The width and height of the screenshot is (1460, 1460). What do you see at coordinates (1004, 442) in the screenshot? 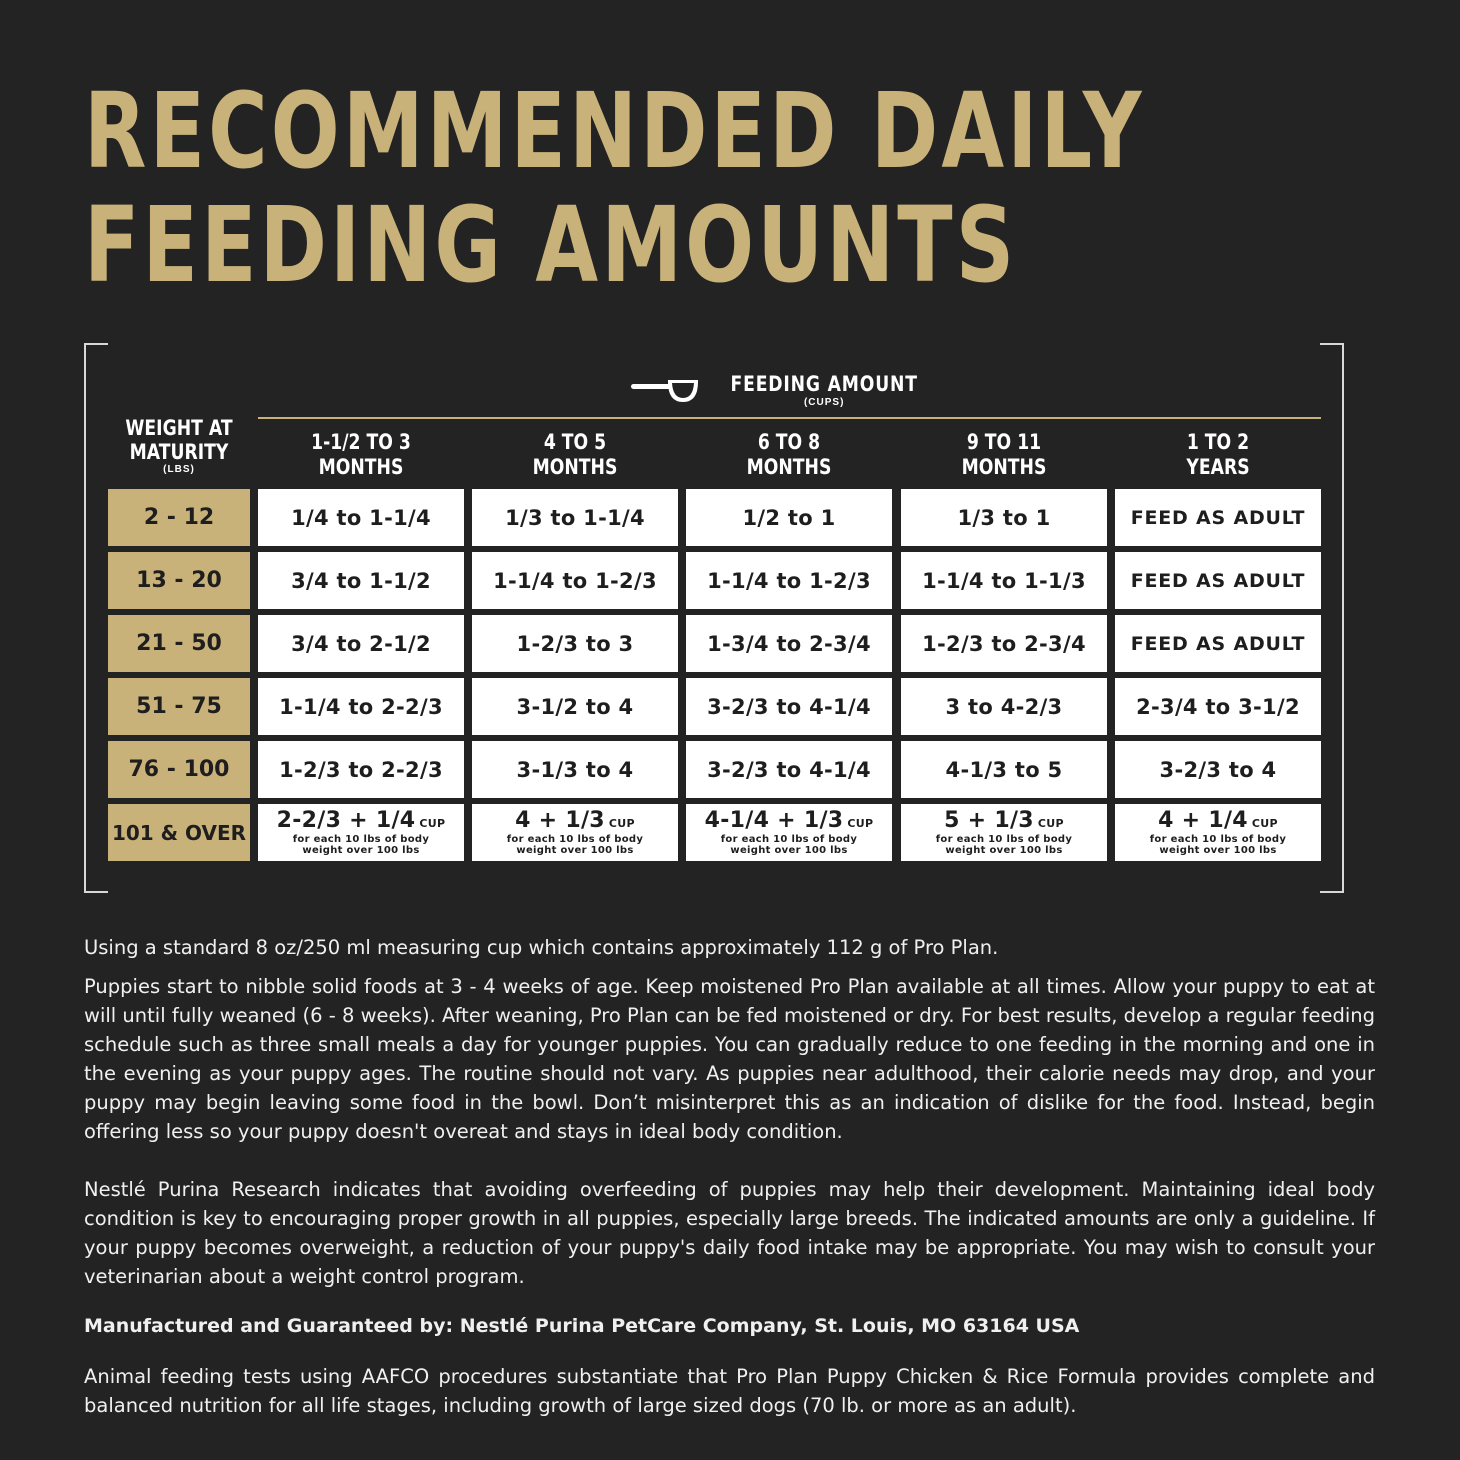
I see `column-header-line-1: 9 TO 11` at bounding box center [1004, 442].